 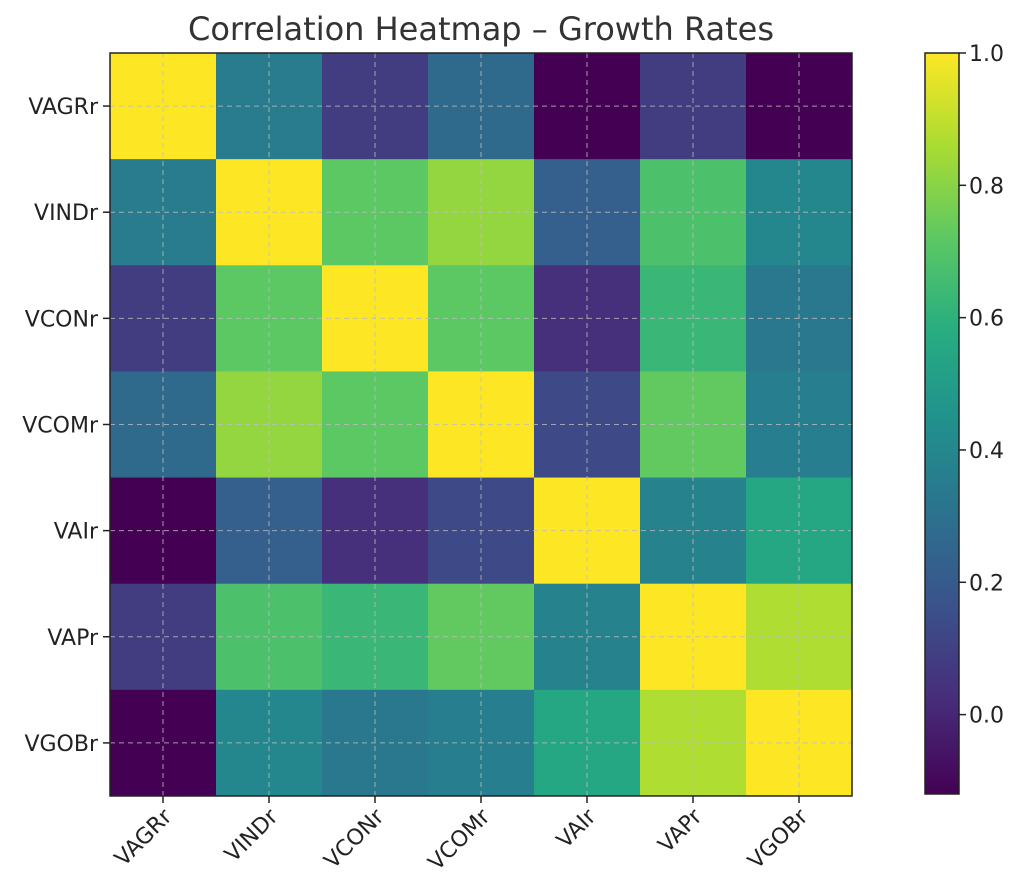 I want to click on heatmap-cell-VGOBr-VAGRr, so click(x=163, y=743).